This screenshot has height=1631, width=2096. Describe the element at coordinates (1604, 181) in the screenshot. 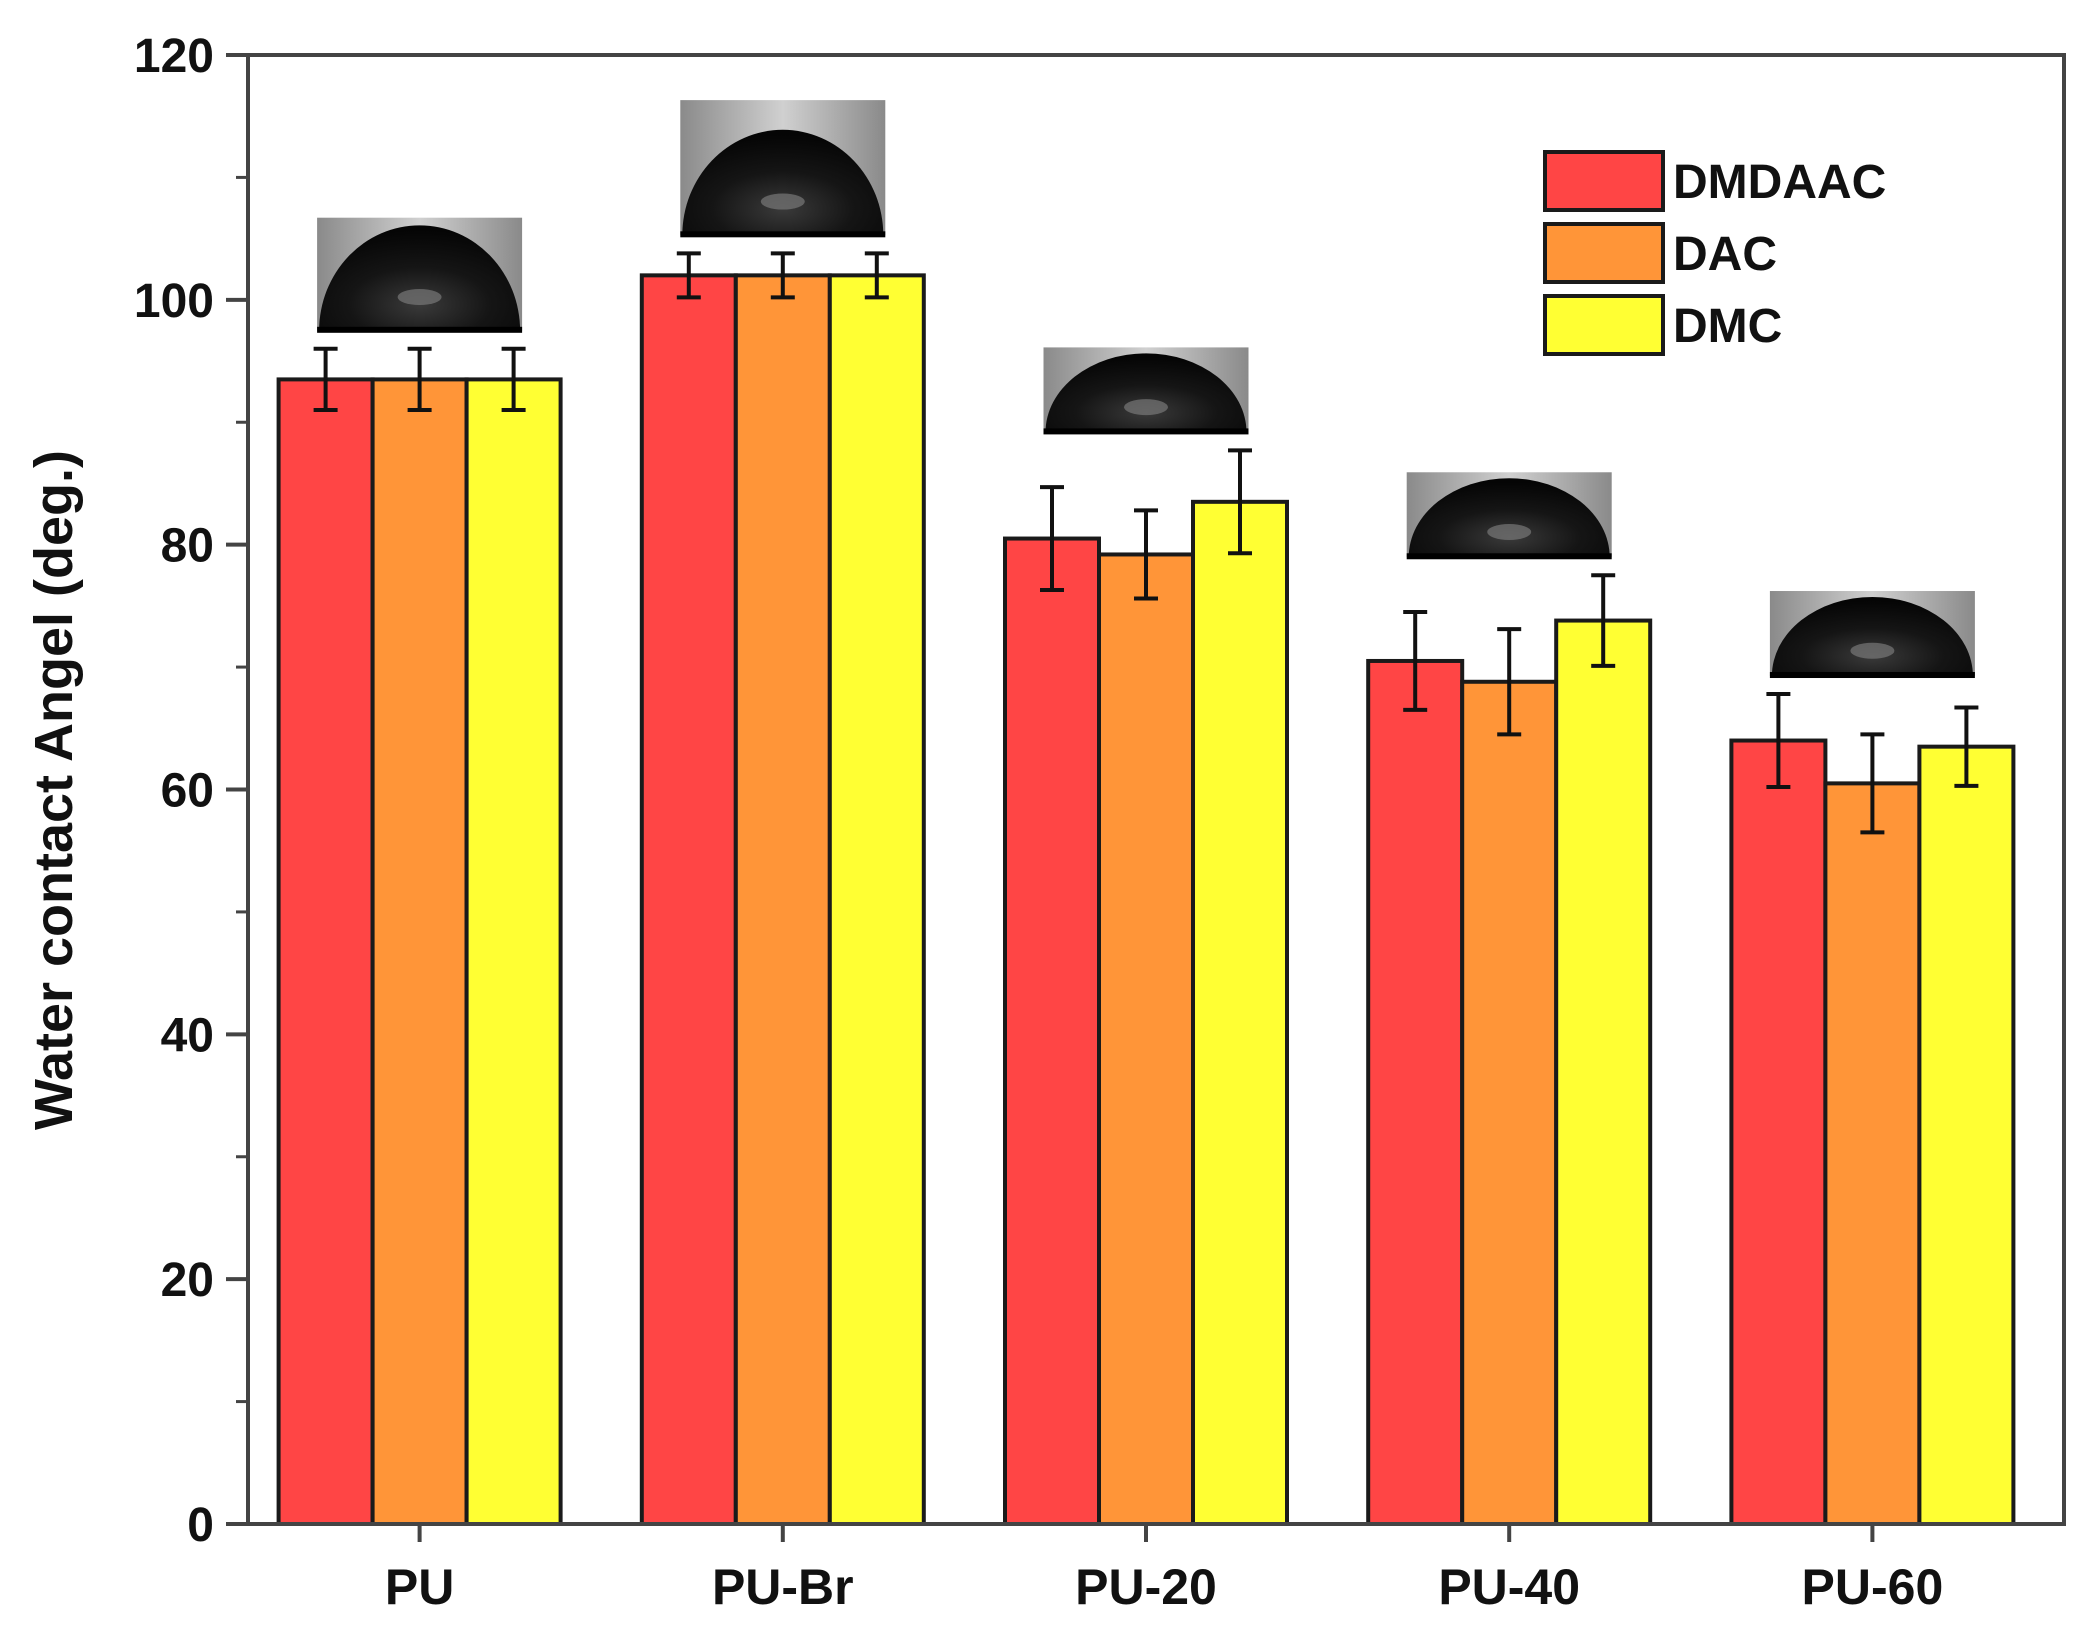

I see `legend-swatch-dmdaac` at that location.